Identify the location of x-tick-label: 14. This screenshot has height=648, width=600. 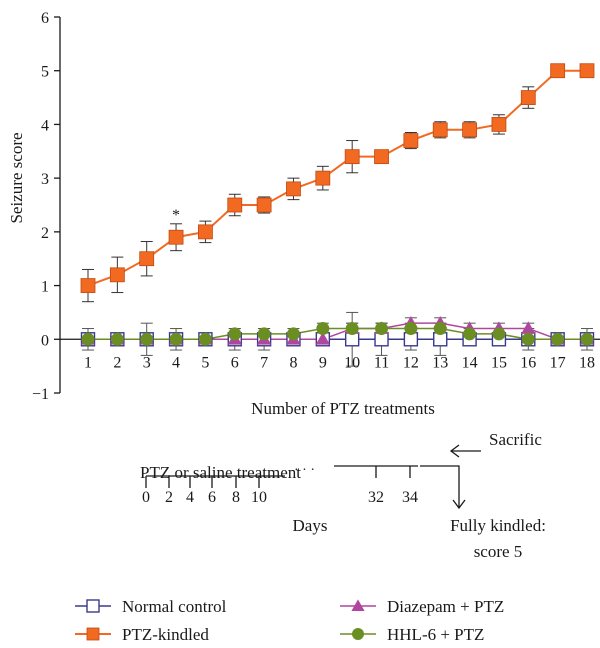
(470, 362).